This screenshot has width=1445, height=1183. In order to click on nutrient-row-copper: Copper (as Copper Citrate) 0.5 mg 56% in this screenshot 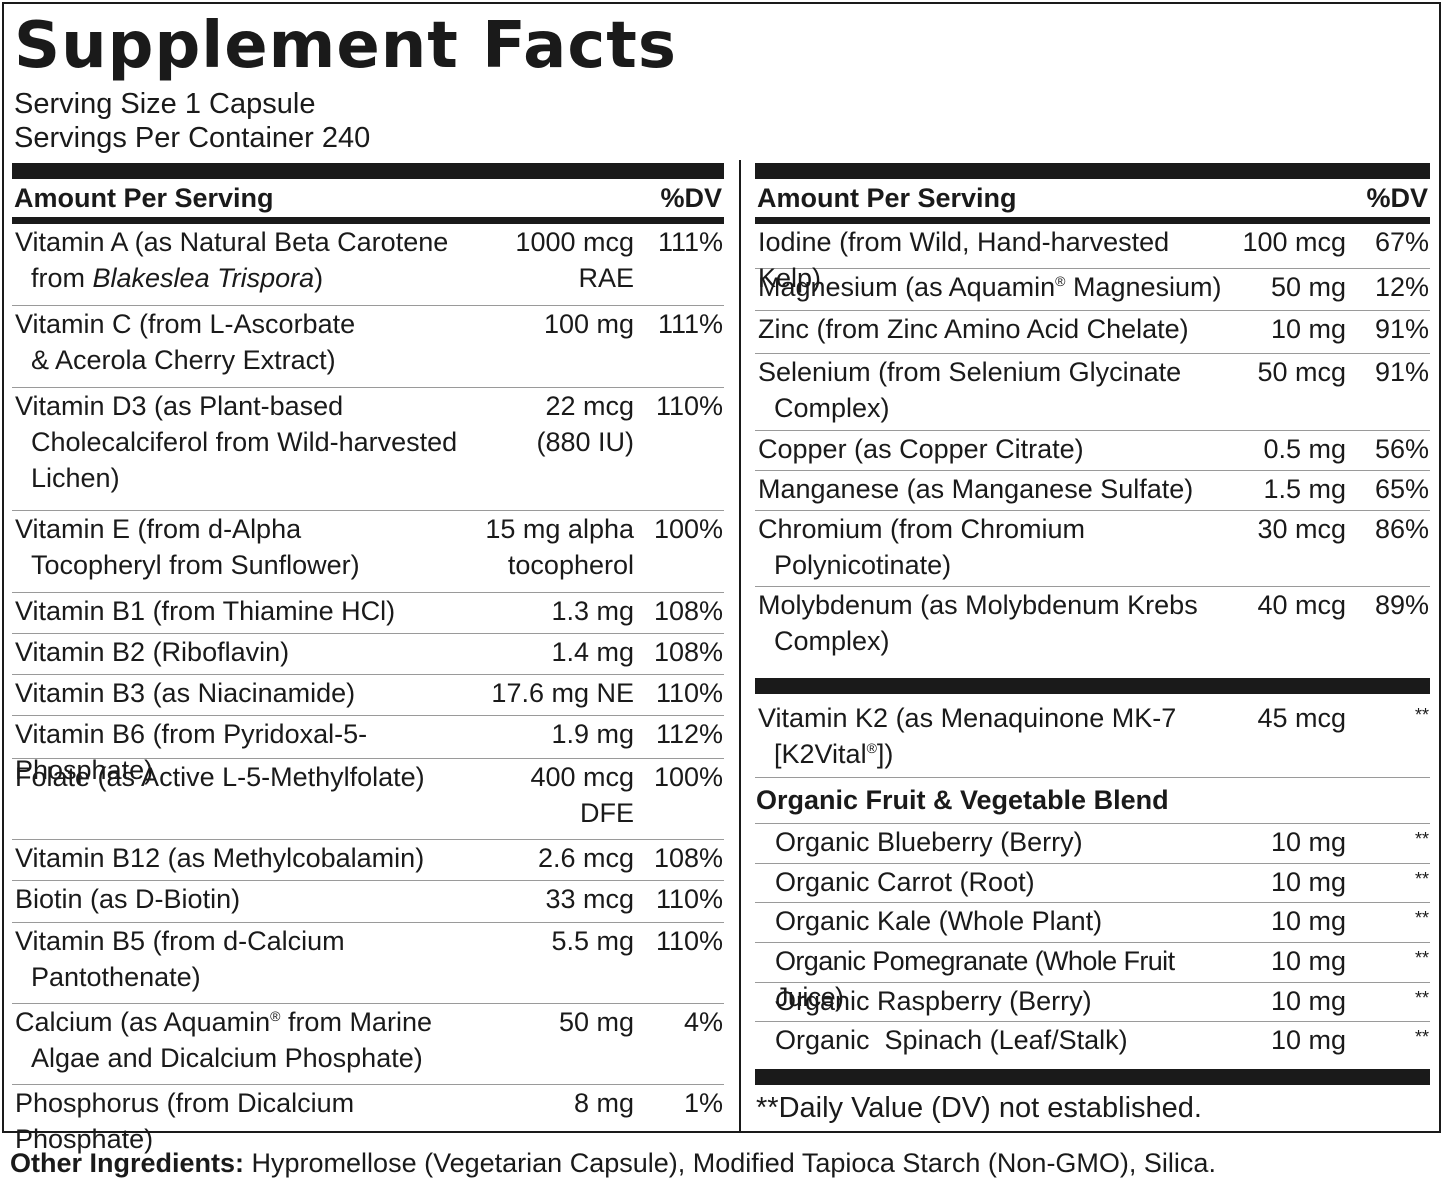, I will do `click(1092, 451)`.